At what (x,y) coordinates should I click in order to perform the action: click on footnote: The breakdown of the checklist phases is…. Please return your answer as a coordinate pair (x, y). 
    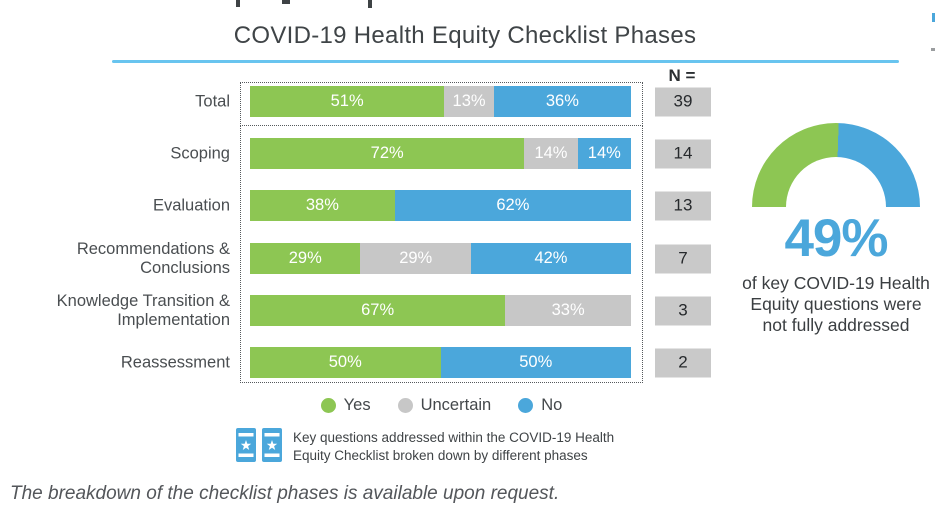
    Looking at the image, I should click on (285, 493).